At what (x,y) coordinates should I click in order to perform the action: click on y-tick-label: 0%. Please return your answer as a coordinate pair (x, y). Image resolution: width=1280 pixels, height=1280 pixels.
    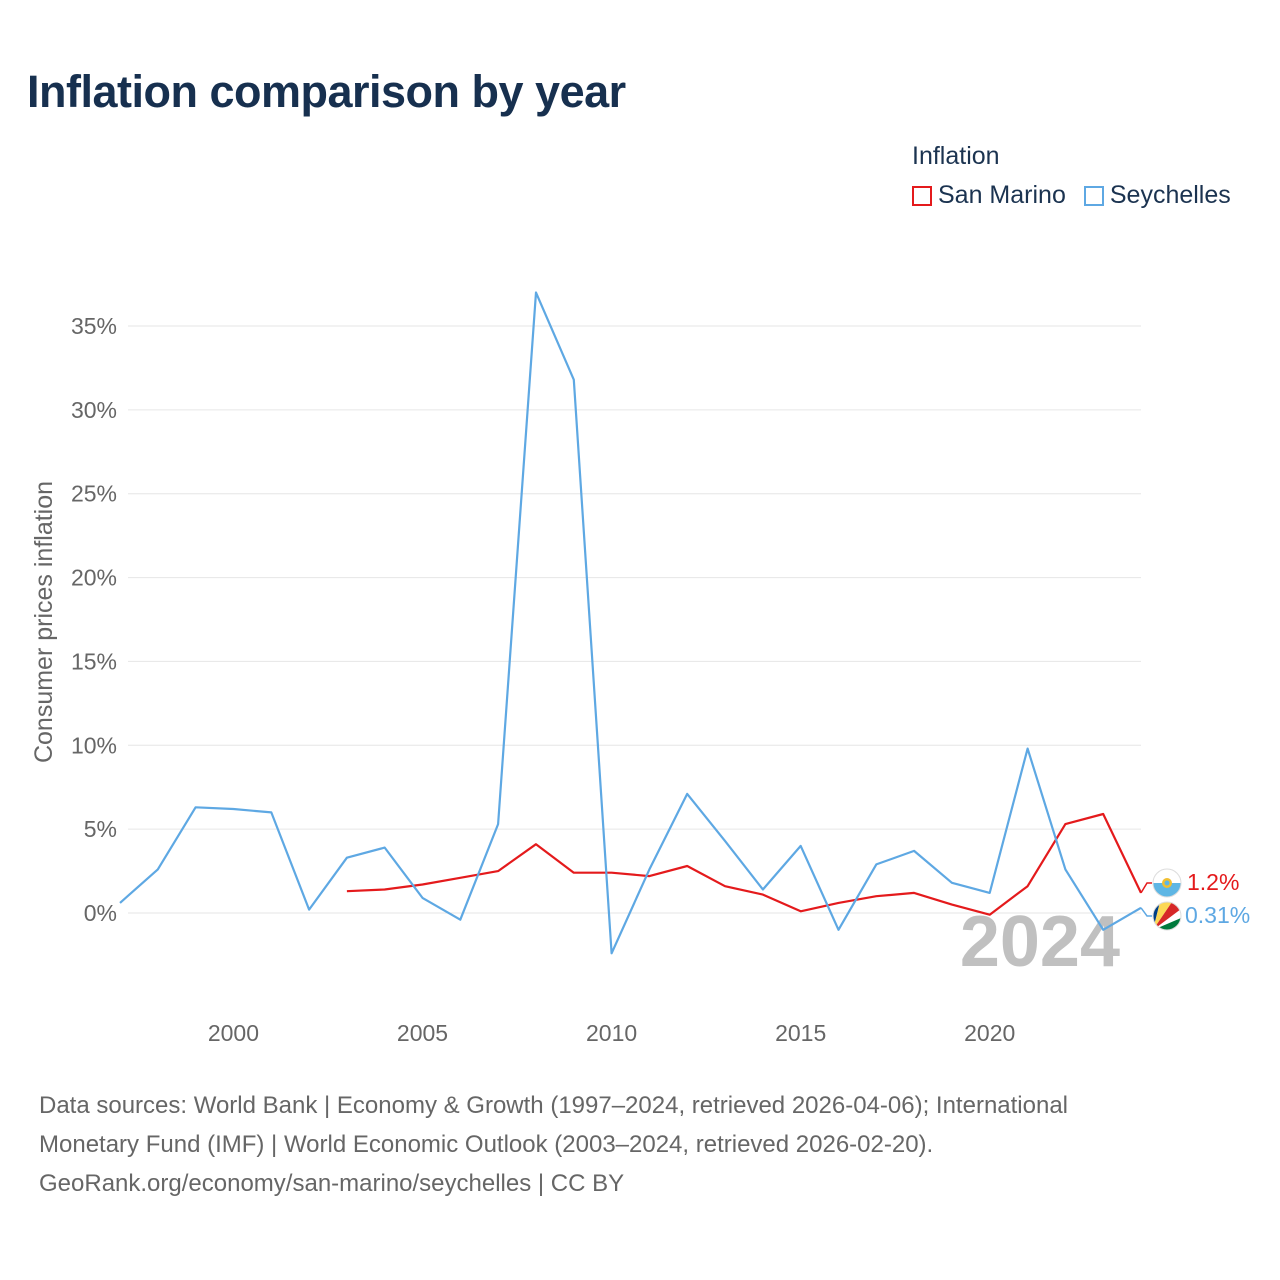
    Looking at the image, I should click on (100, 913).